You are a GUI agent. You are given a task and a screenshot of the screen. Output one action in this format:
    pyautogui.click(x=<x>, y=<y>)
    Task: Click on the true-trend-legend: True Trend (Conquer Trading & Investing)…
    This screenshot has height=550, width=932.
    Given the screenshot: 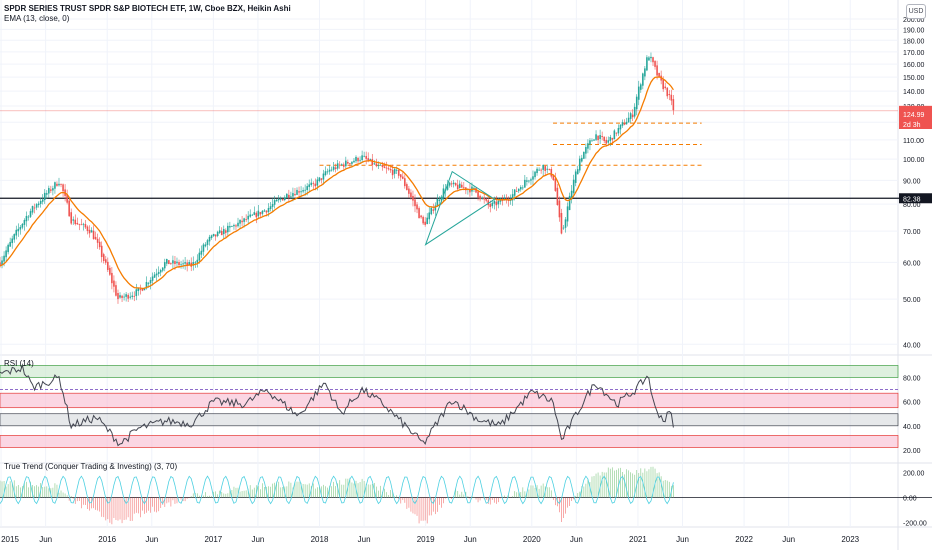 What is the action you would take?
    pyautogui.click(x=91, y=466)
    